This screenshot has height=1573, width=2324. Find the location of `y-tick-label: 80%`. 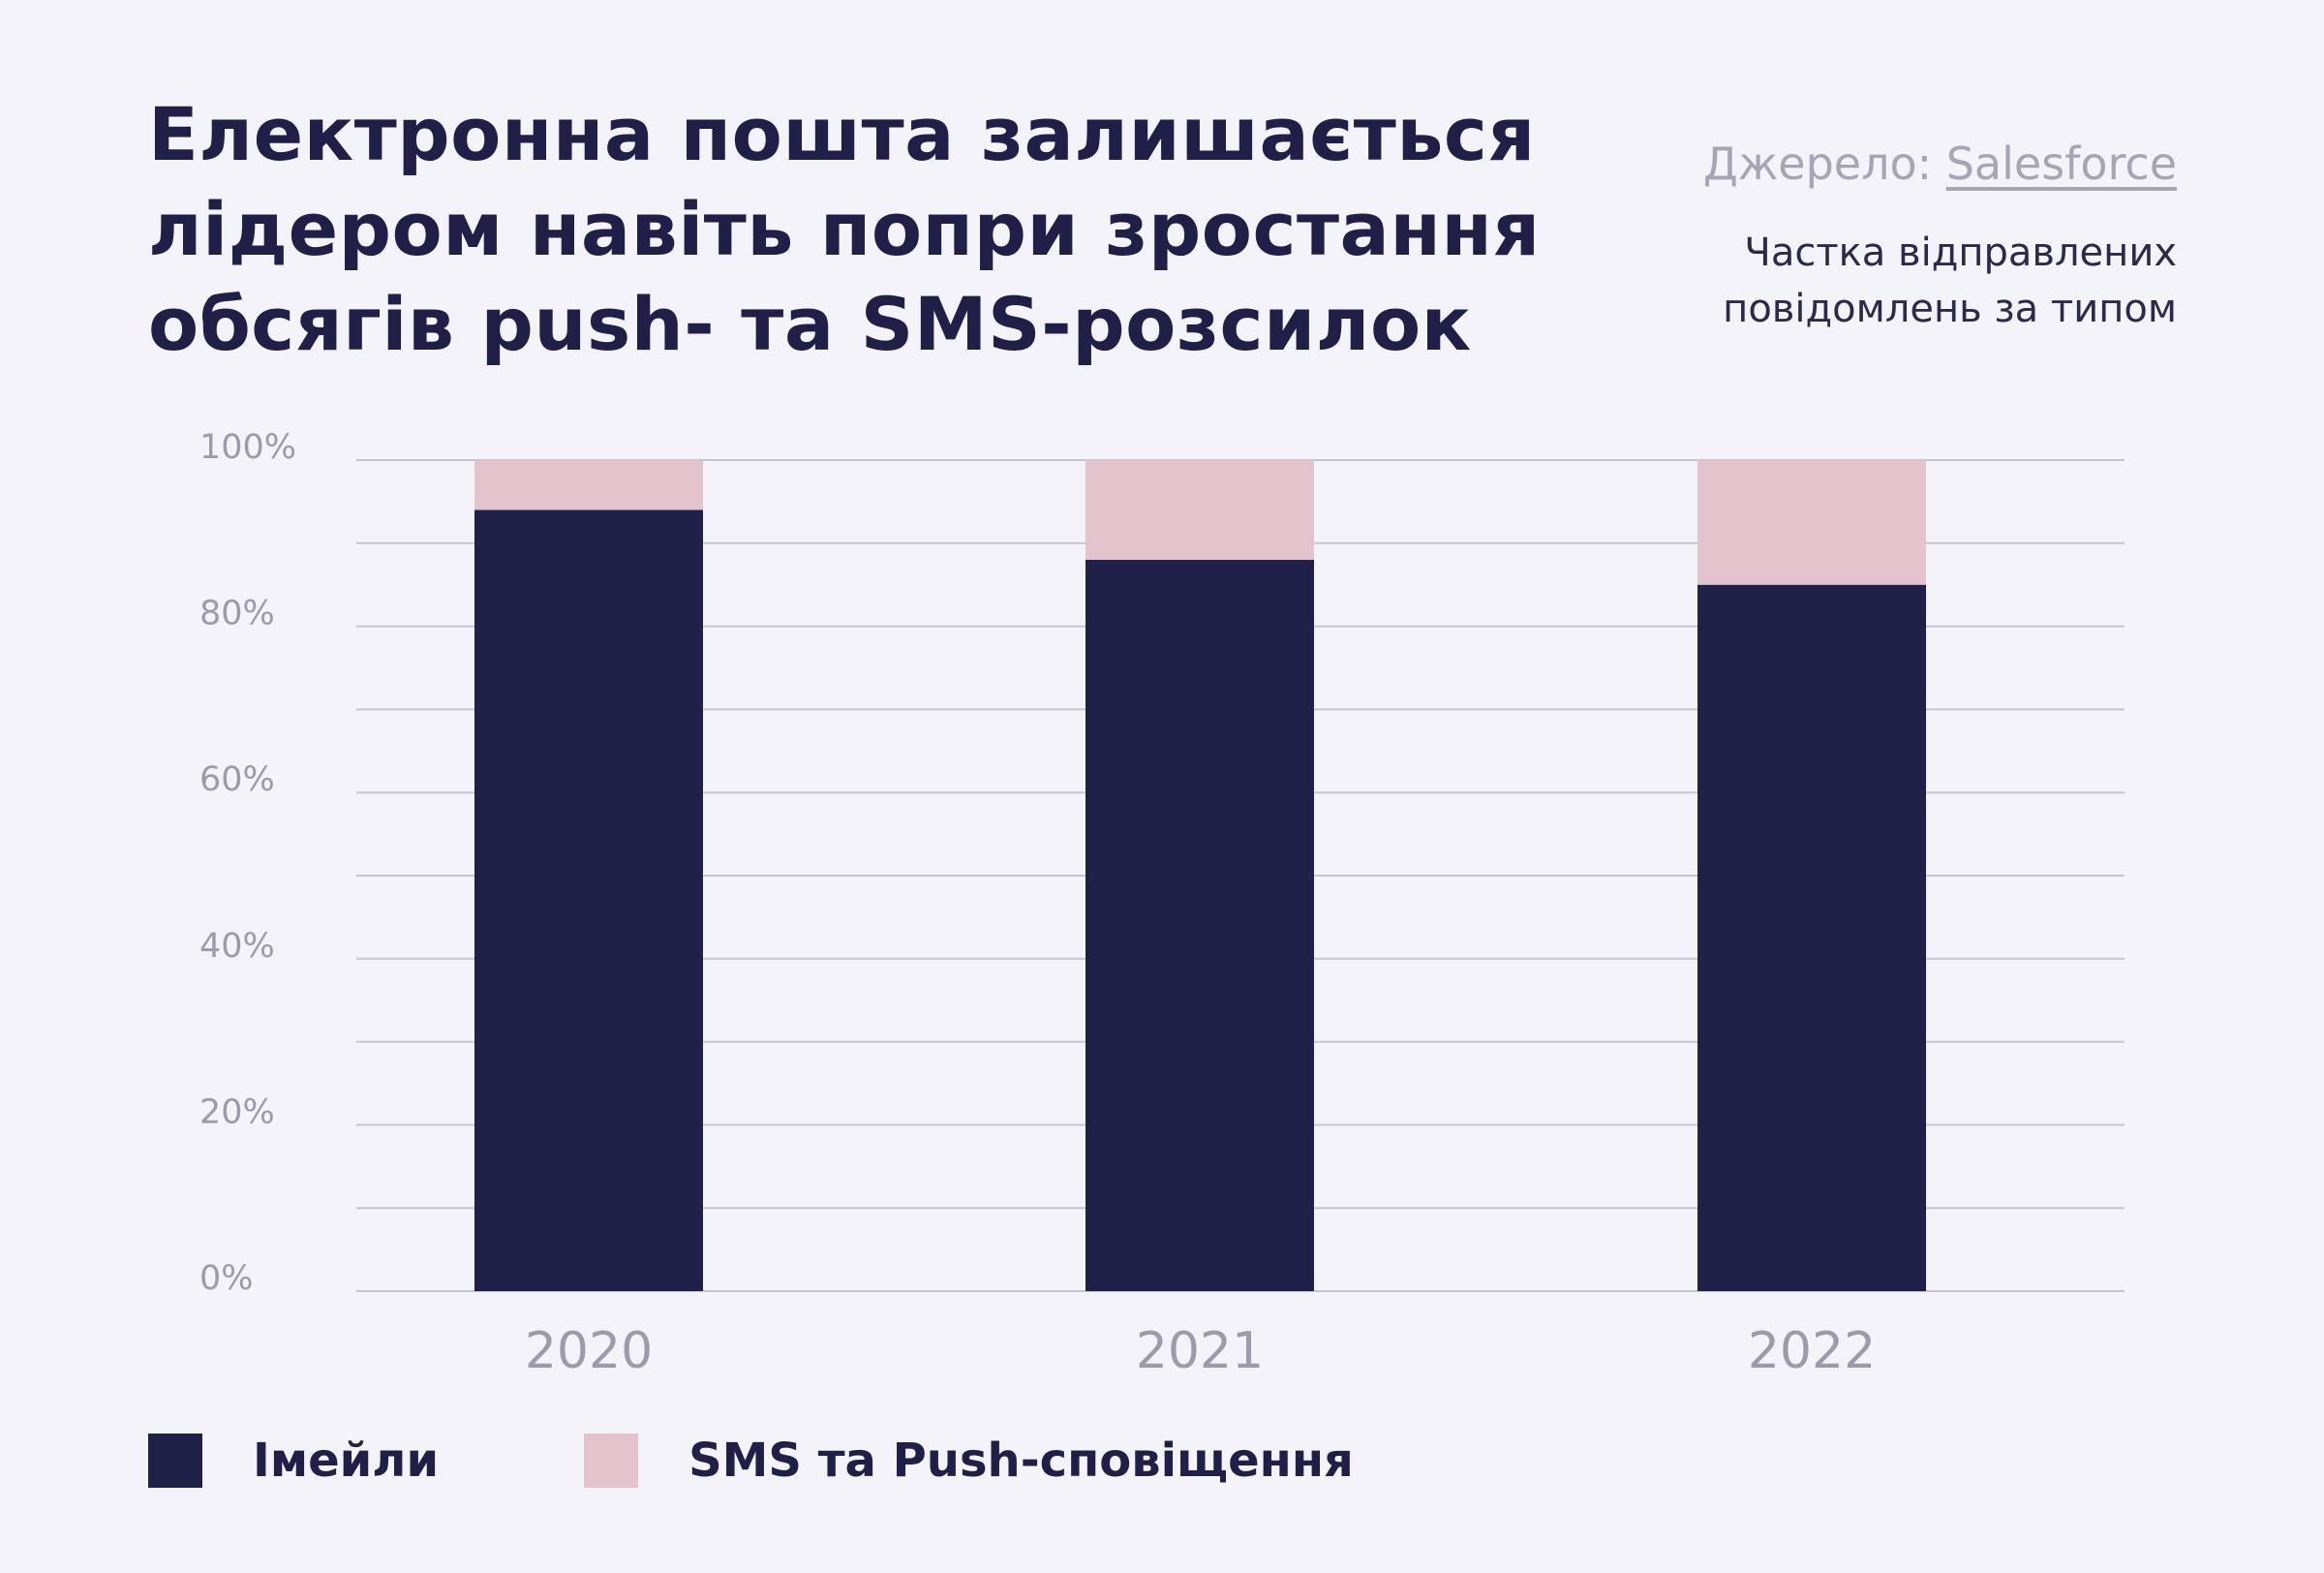

y-tick-label: 80% is located at coordinates (237, 614).